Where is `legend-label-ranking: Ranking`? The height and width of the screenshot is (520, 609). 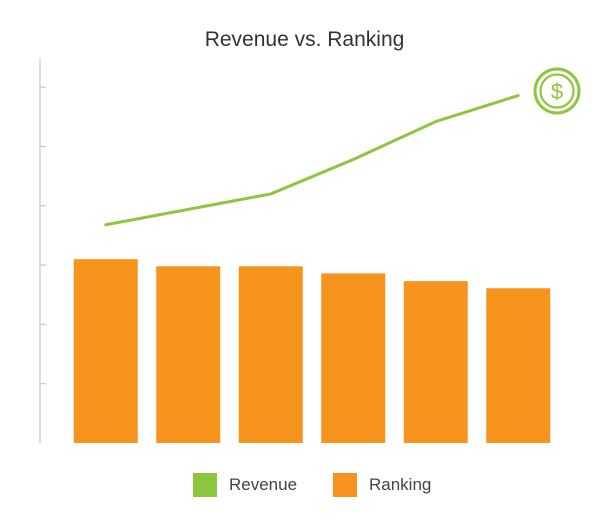 legend-label-ranking: Ranking is located at coordinates (400, 484).